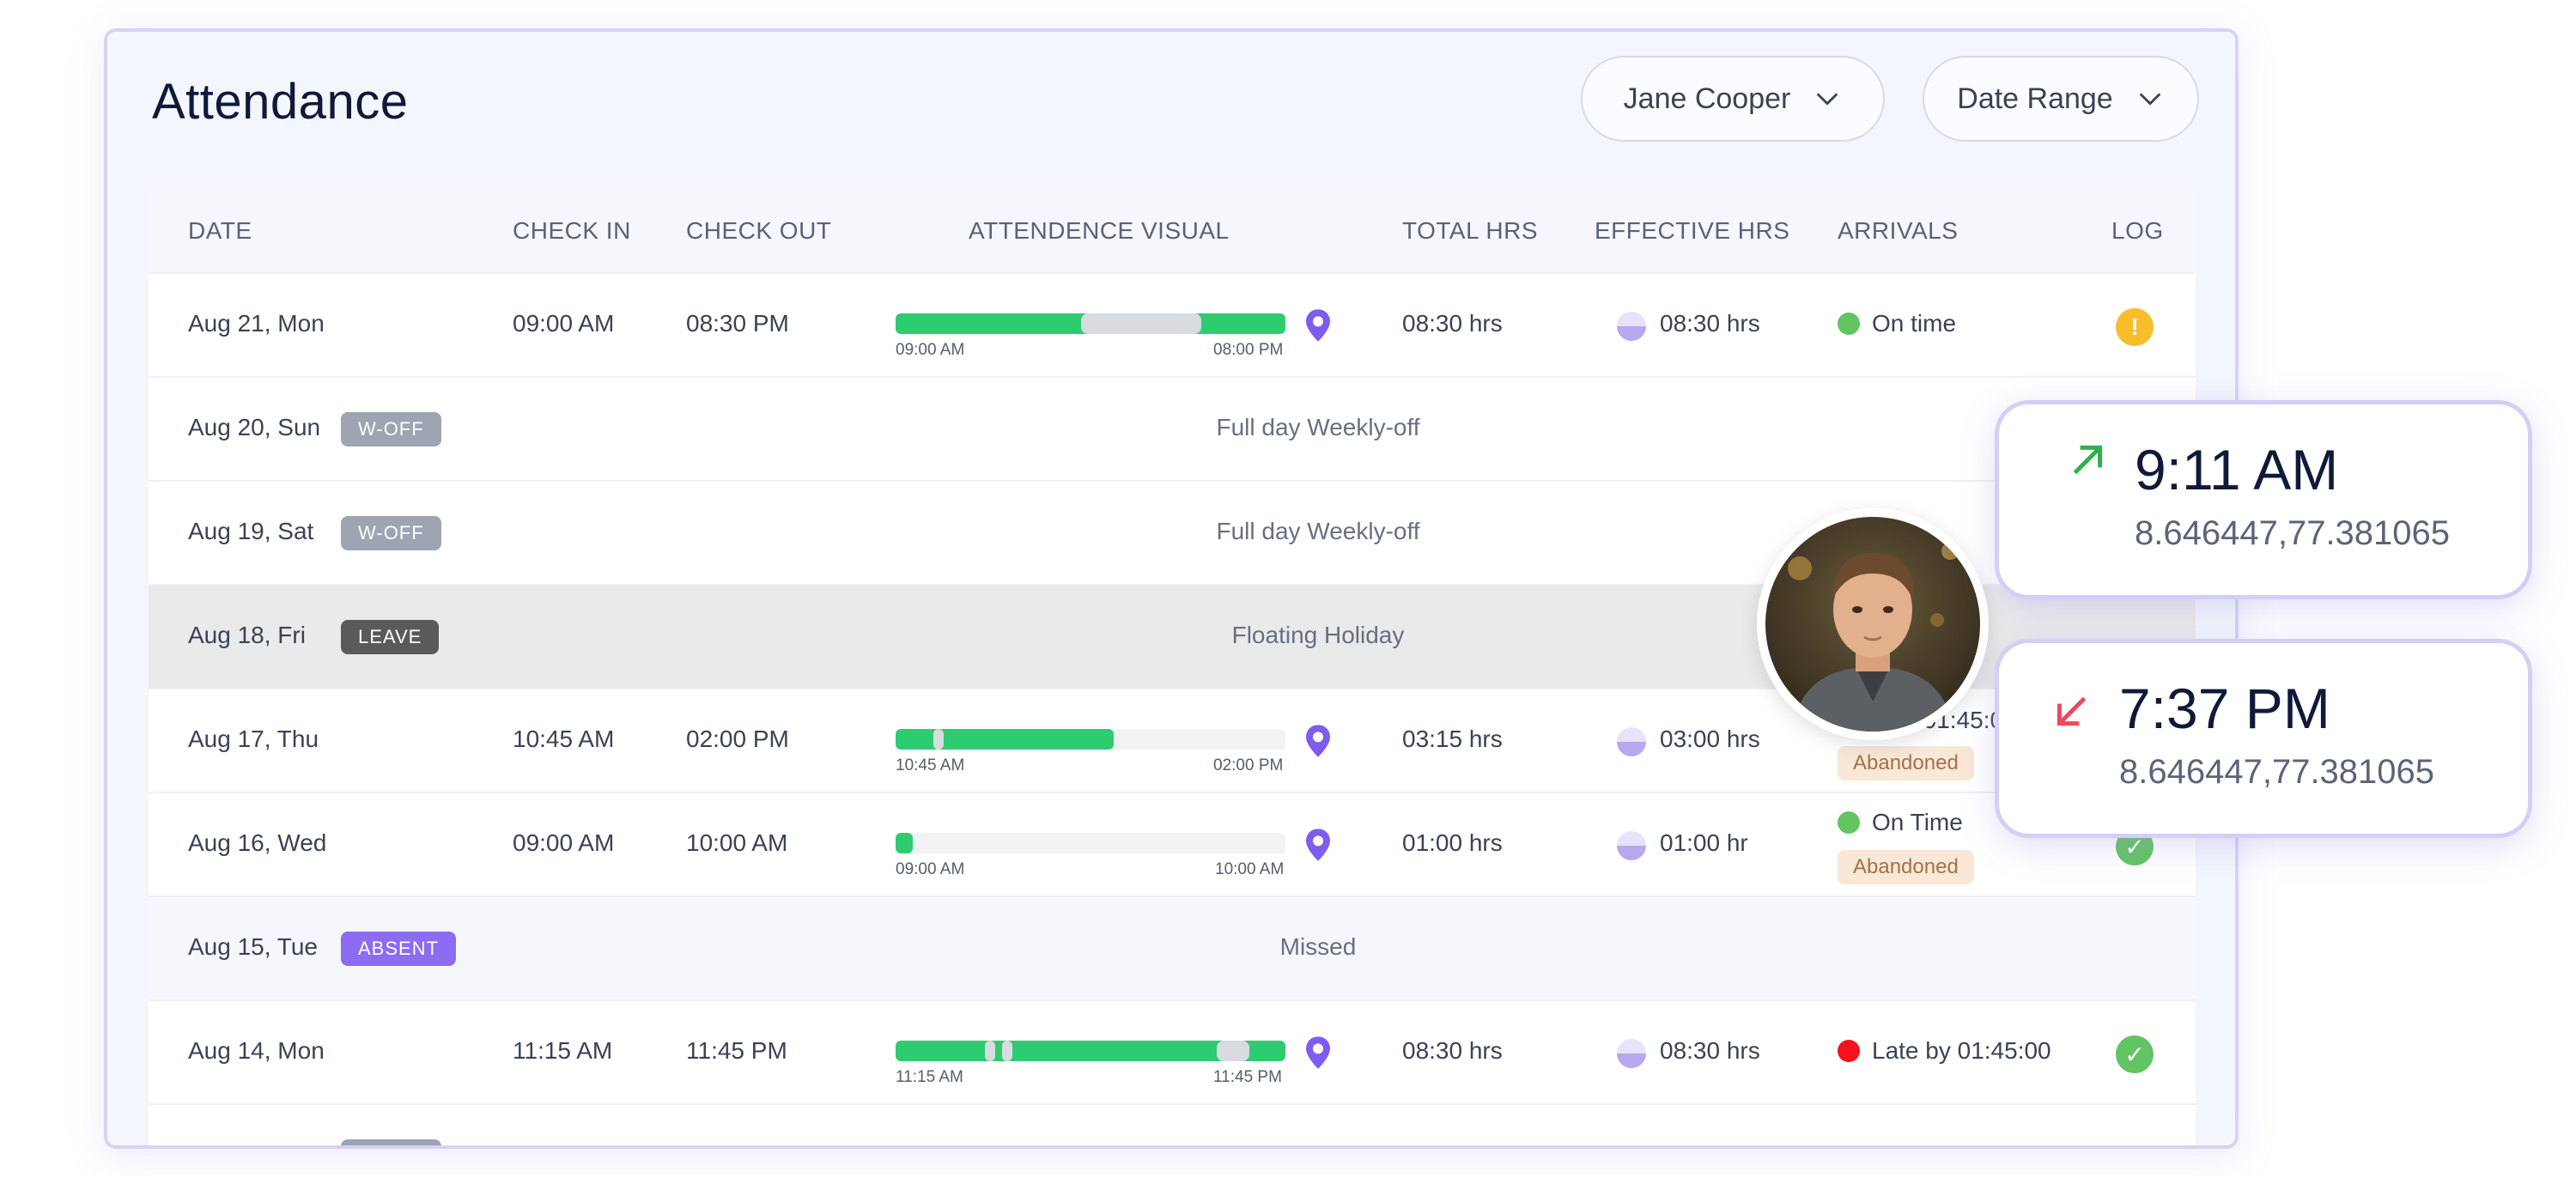 The image size is (2576, 1178). I want to click on table-row: Aug 13, Sun W-OFF Full day Weekly-off, so click(1173, 1124).